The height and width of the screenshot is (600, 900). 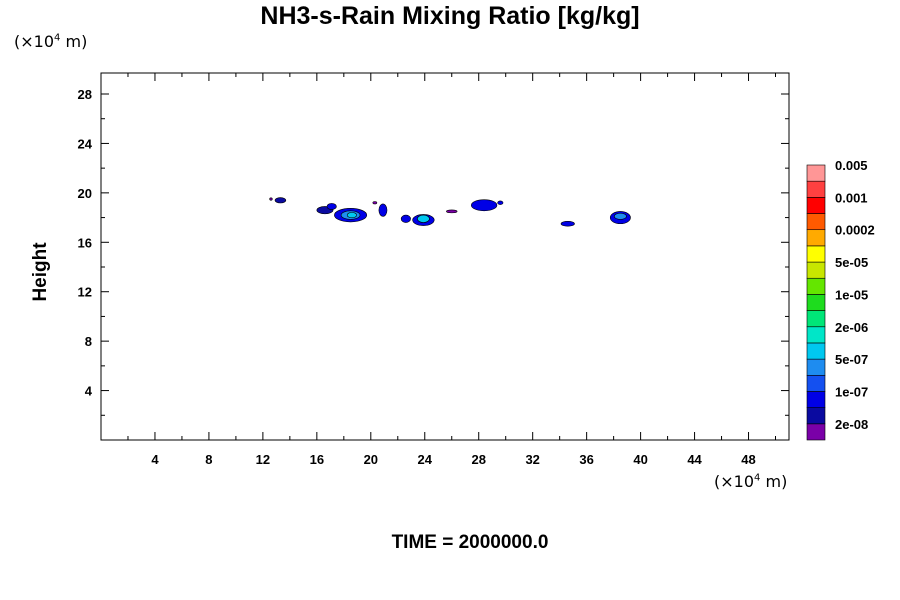 What do you see at coordinates (851, 262) in the screenshot?
I see `colorbar-label: 5e-05` at bounding box center [851, 262].